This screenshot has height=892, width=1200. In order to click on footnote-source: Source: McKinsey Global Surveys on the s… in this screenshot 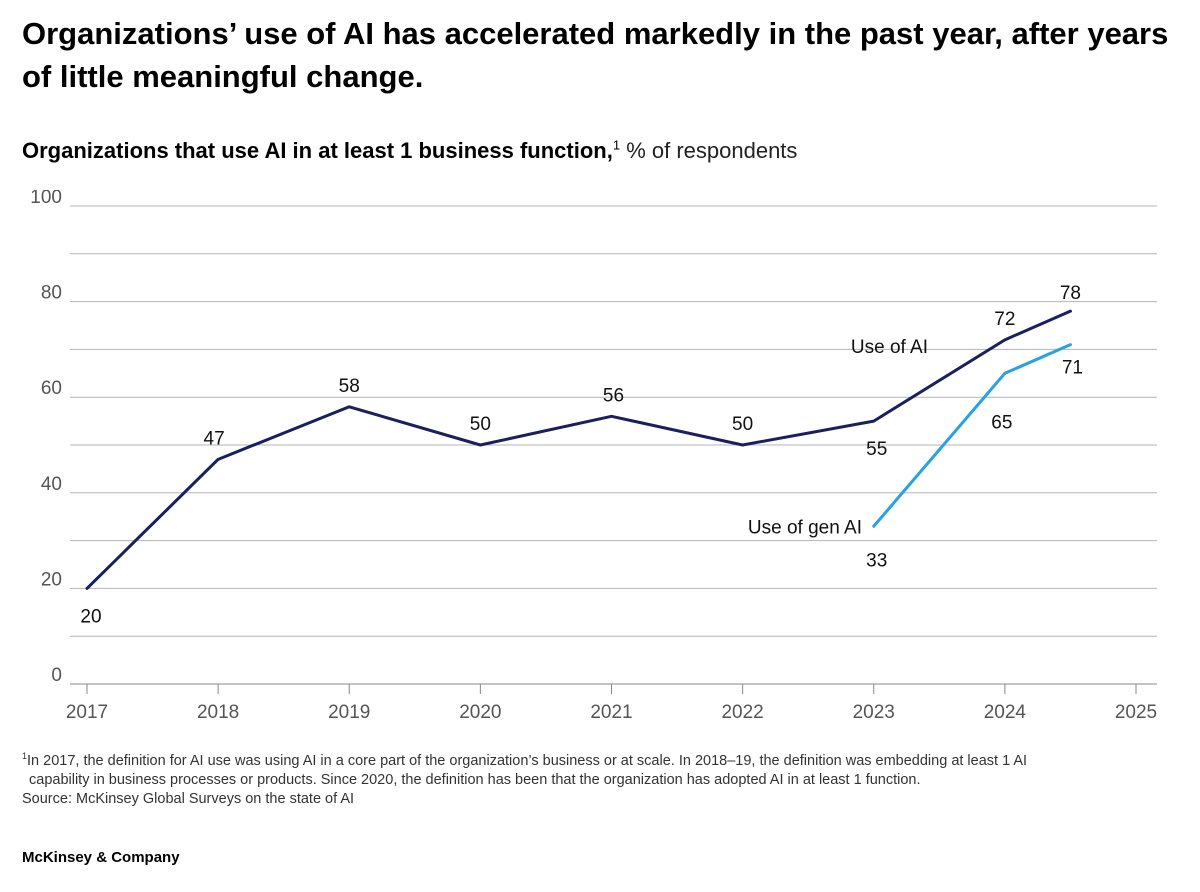, I will do `click(188, 799)`.